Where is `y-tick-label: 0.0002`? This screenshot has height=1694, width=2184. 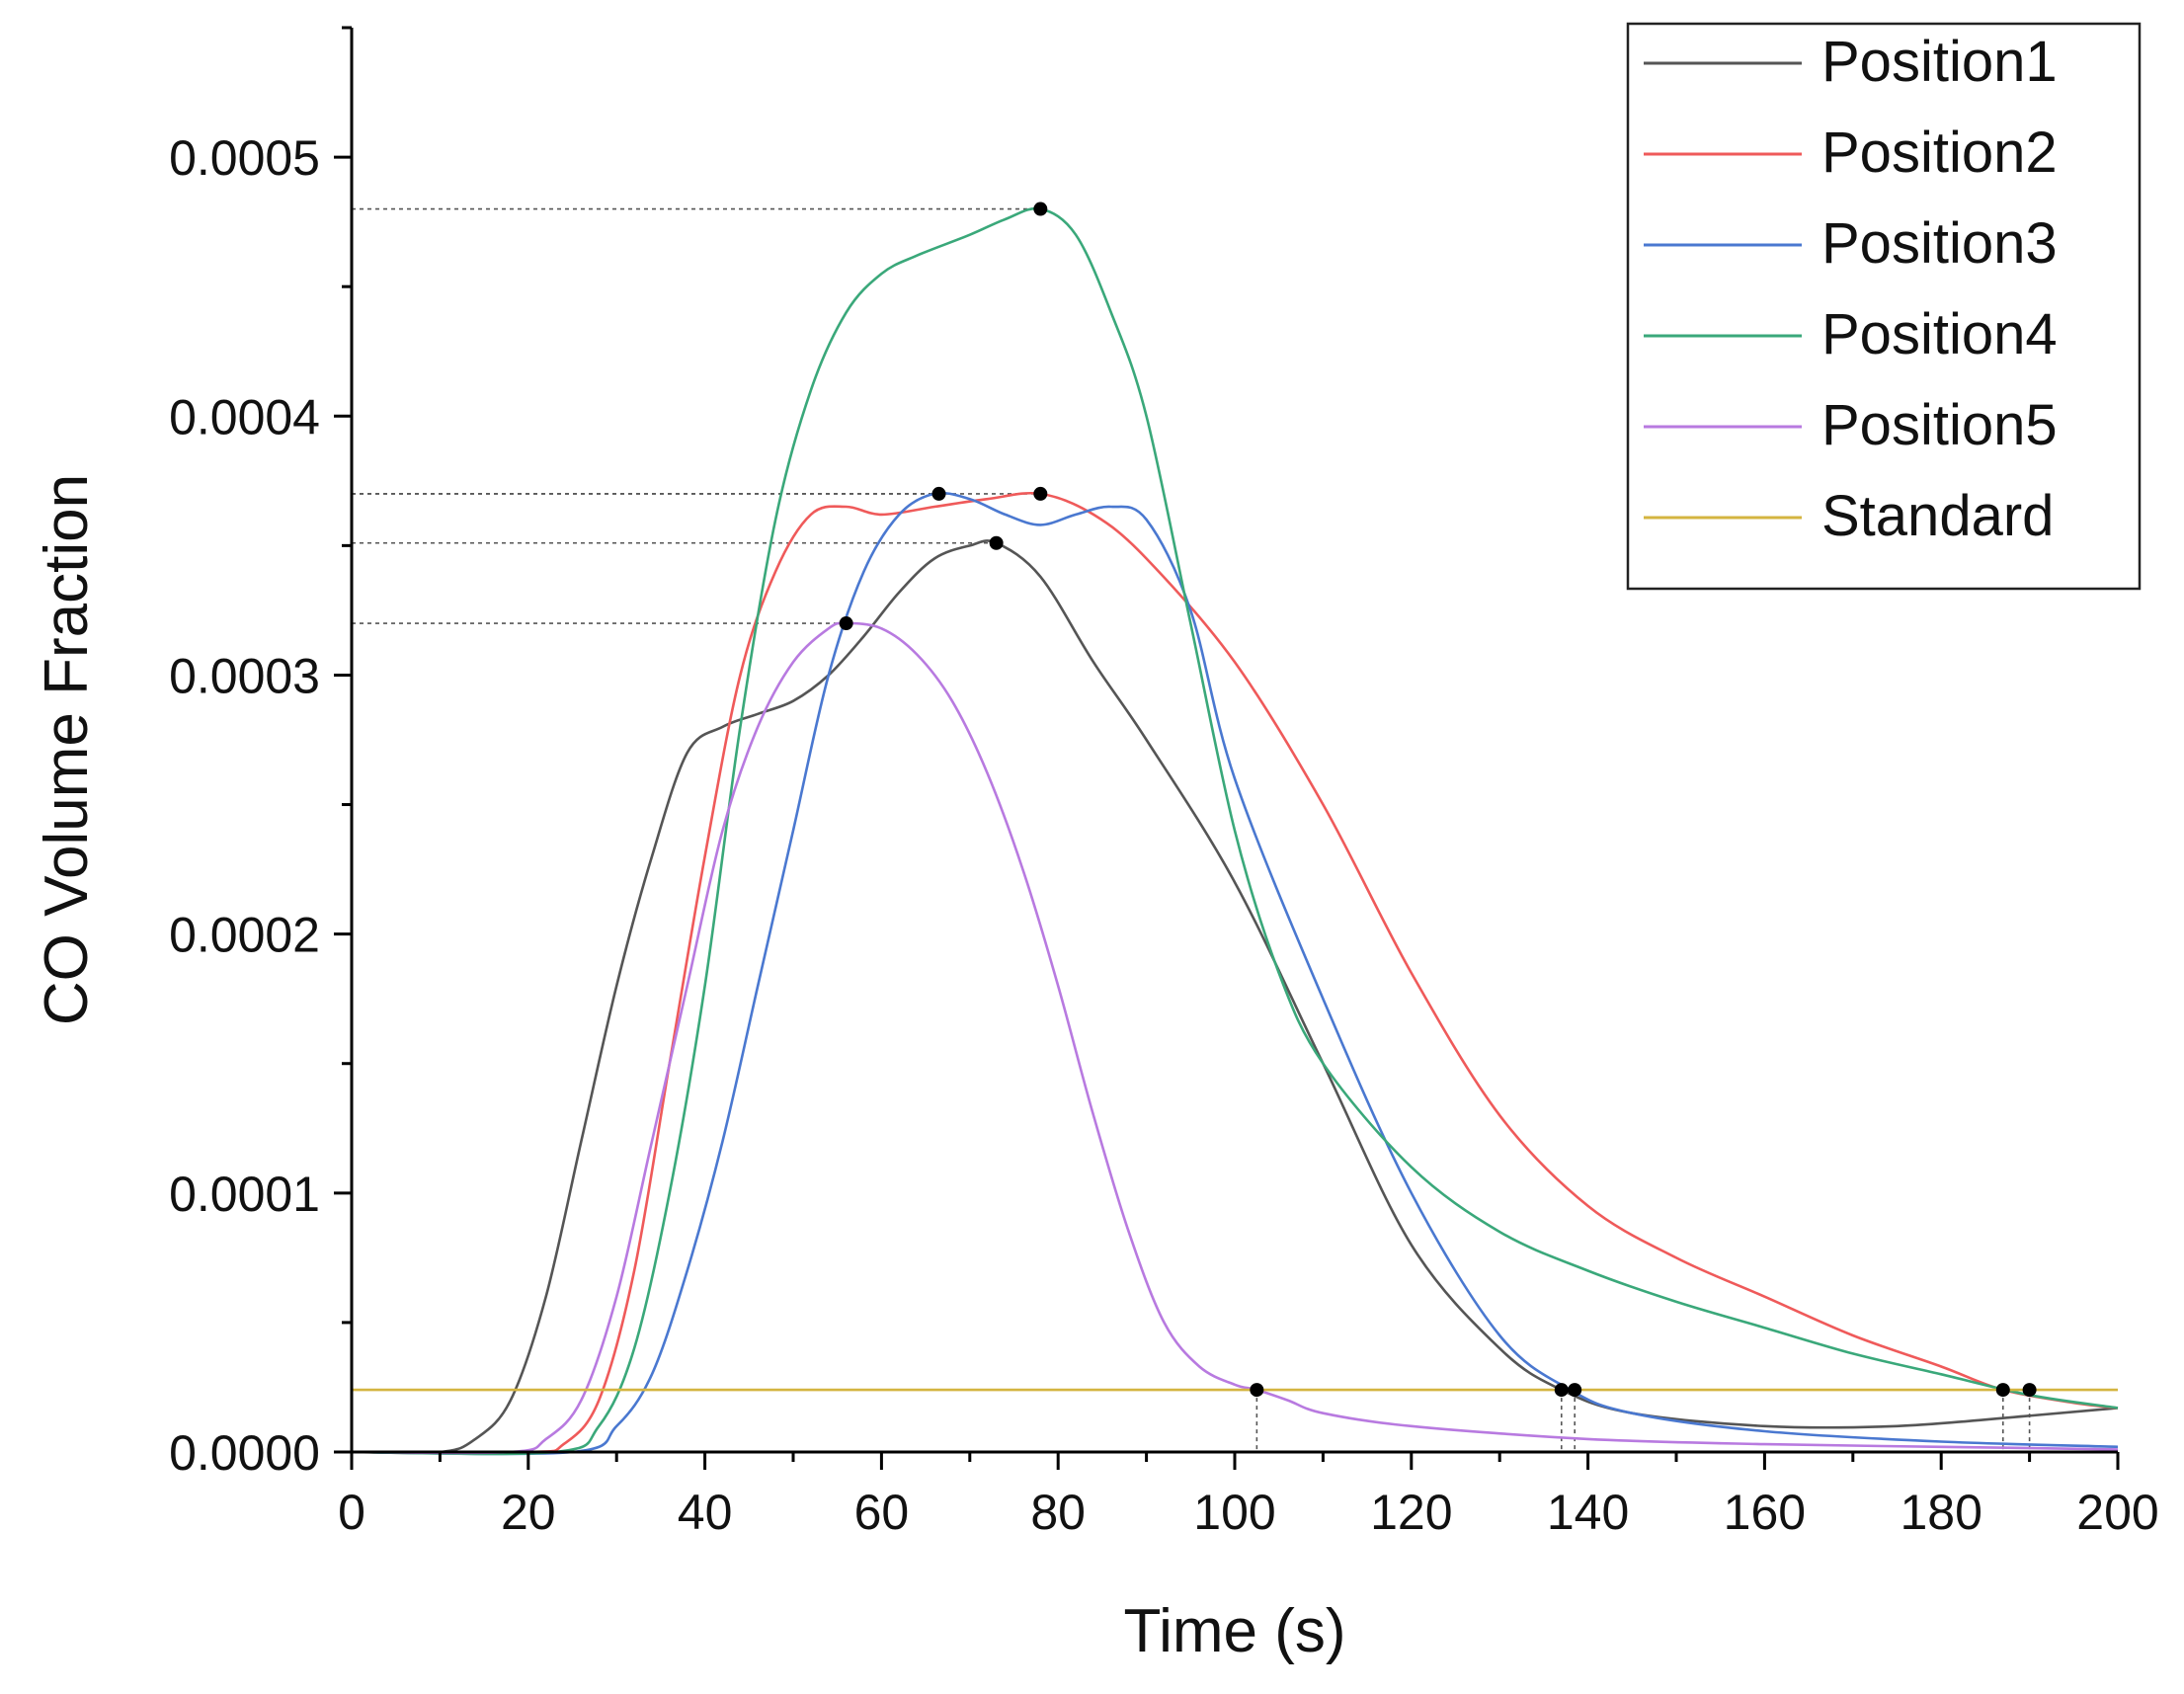 y-tick-label: 0.0002 is located at coordinates (244, 935).